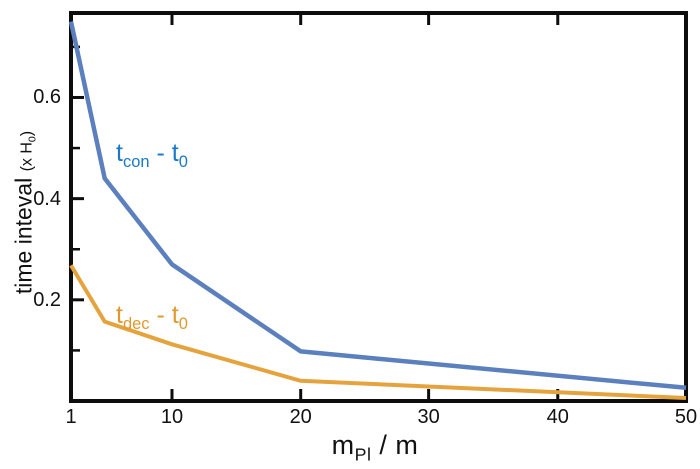 Image resolution: width=700 pixels, height=469 pixels. What do you see at coordinates (686, 417) in the screenshot?
I see `x-tick-label-50: 50` at bounding box center [686, 417].